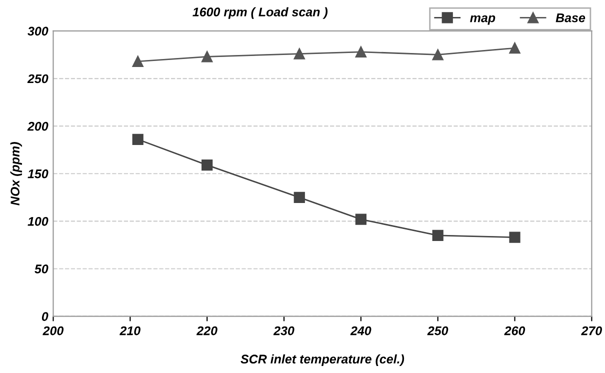 The image size is (605, 373). Describe the element at coordinates (361, 331) in the screenshot. I see `x-tick-label: 240` at that location.